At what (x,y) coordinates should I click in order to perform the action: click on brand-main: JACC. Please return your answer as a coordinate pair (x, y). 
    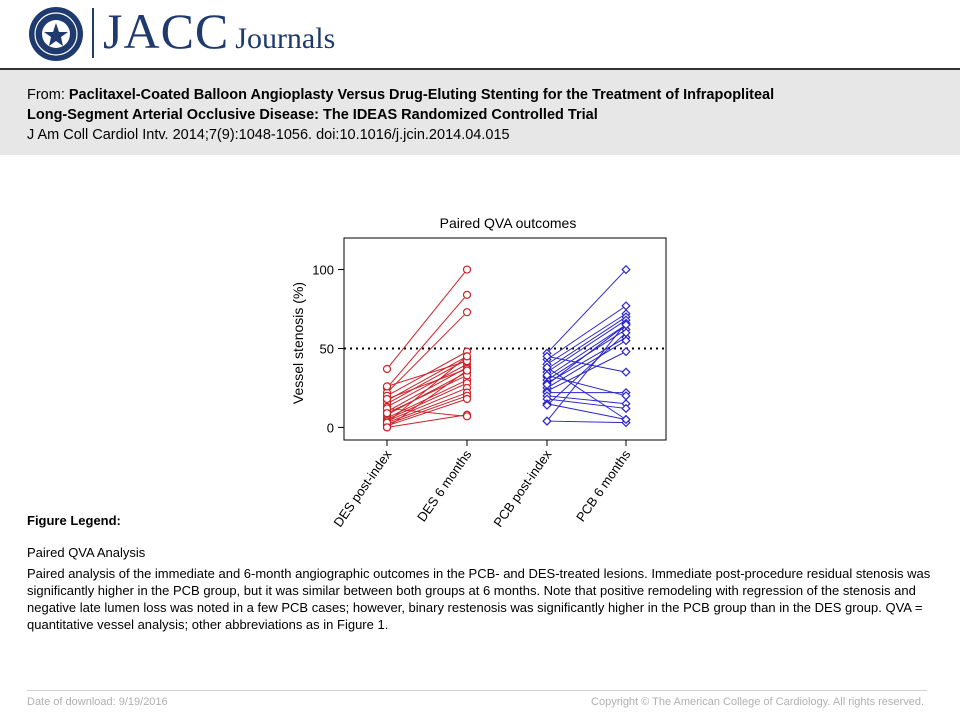
    Looking at the image, I should click on (166, 31).